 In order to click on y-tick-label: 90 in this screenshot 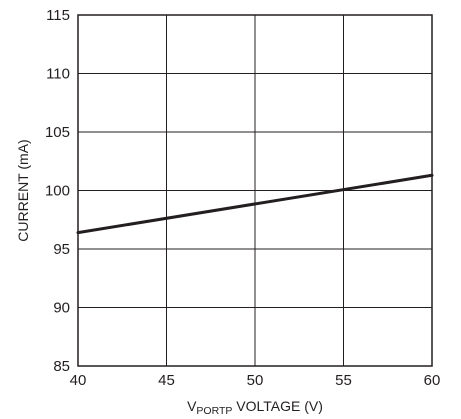, I will do `click(61, 308)`.